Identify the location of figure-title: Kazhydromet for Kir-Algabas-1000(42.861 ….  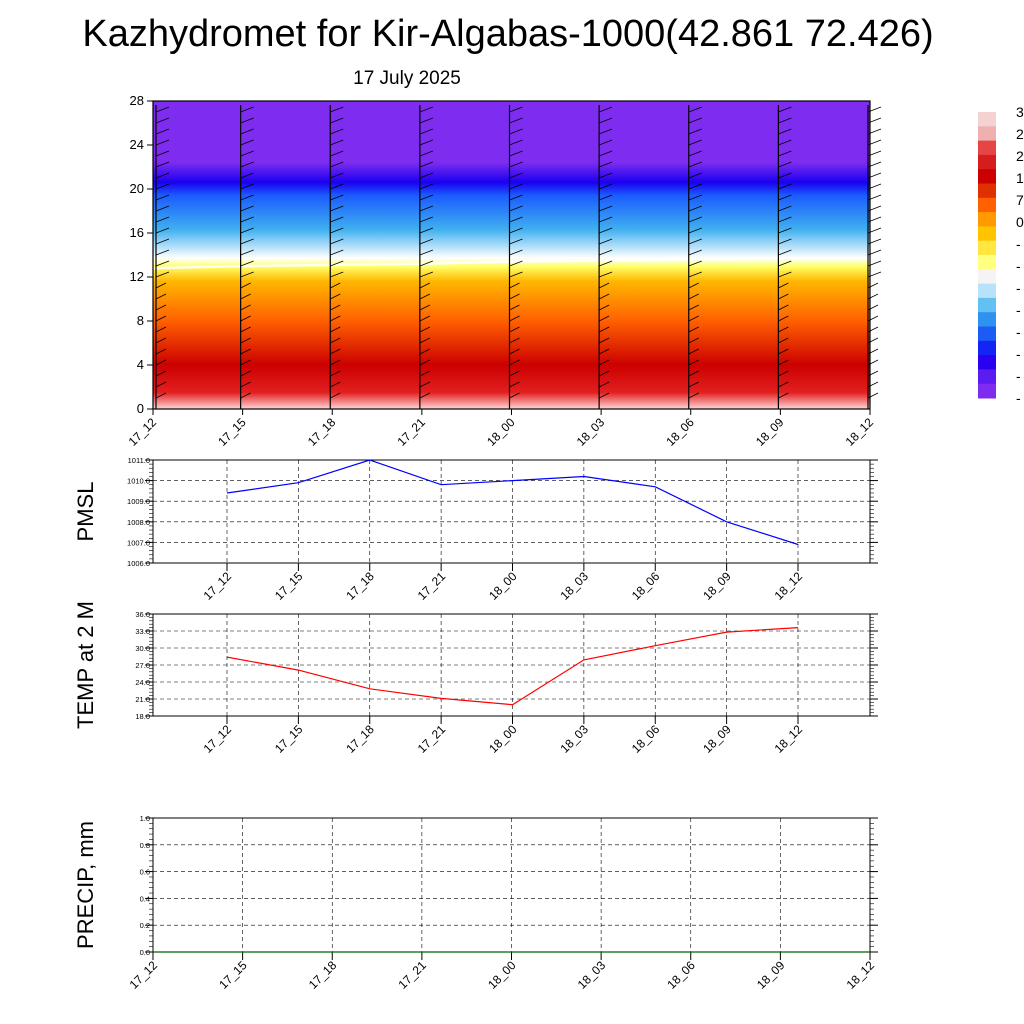
(507, 34).